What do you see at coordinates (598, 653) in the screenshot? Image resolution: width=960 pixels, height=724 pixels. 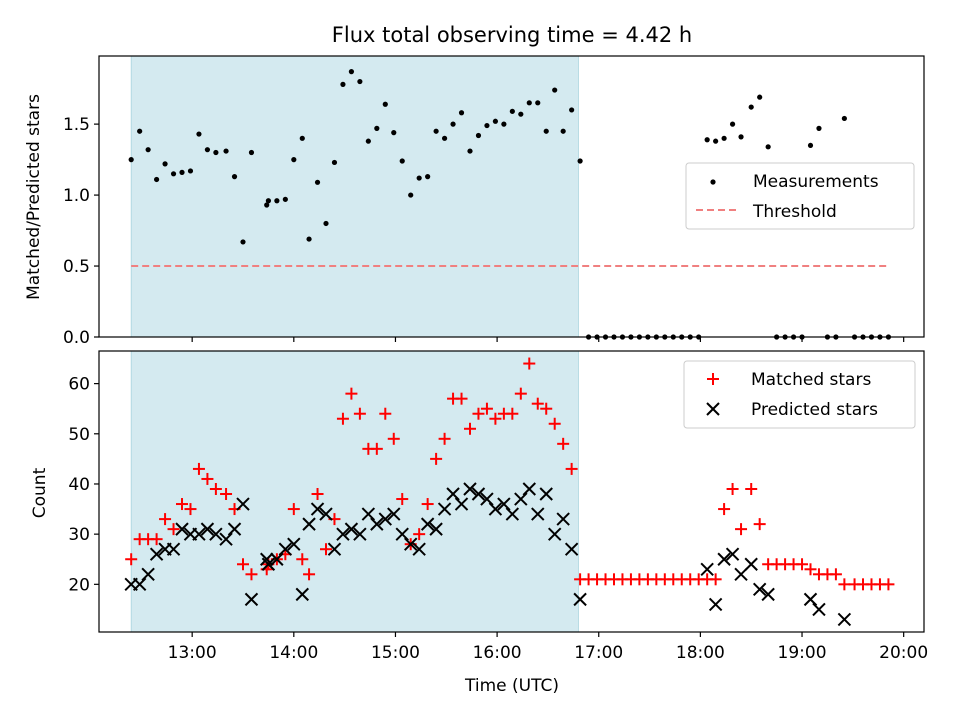 I see `x-tick-label: 17:00` at bounding box center [598, 653].